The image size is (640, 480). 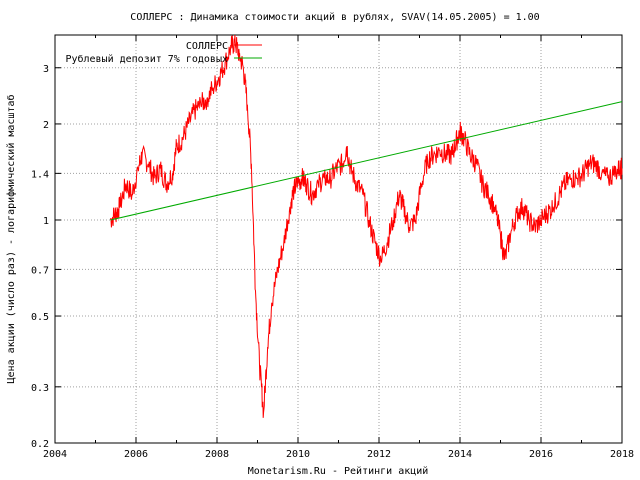 I want to click on y-tick-label: 0.2, so click(x=40, y=444).